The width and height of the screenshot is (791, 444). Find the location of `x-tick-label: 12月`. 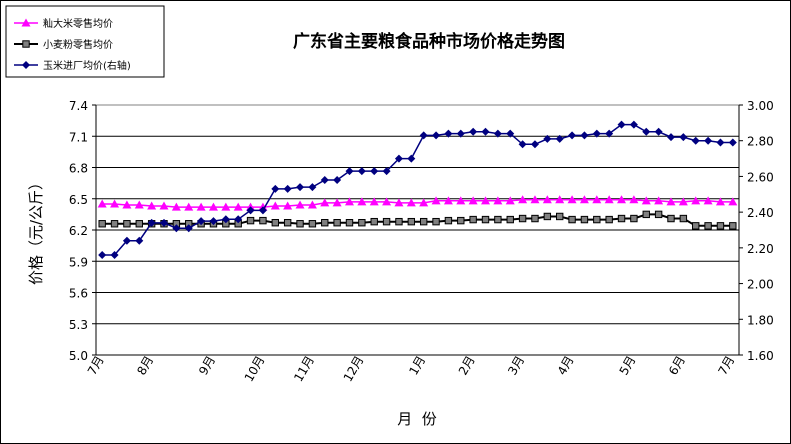

x-tick-label: 12月 is located at coordinates (354, 369).